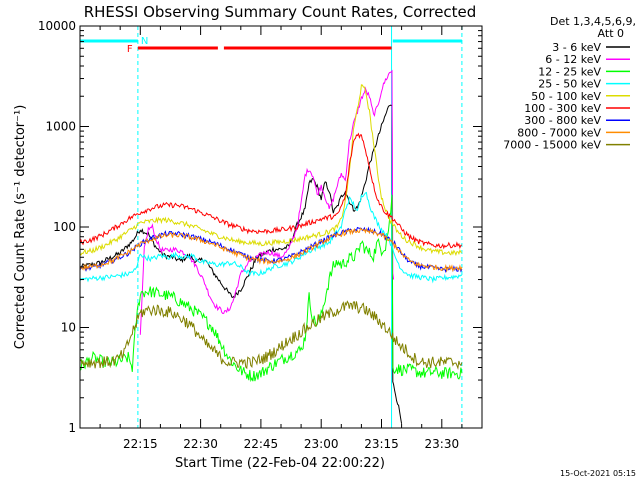 The height and width of the screenshot is (480, 640). Describe the element at coordinates (261, 444) in the screenshot. I see `x-tick-label: 22:45` at that location.